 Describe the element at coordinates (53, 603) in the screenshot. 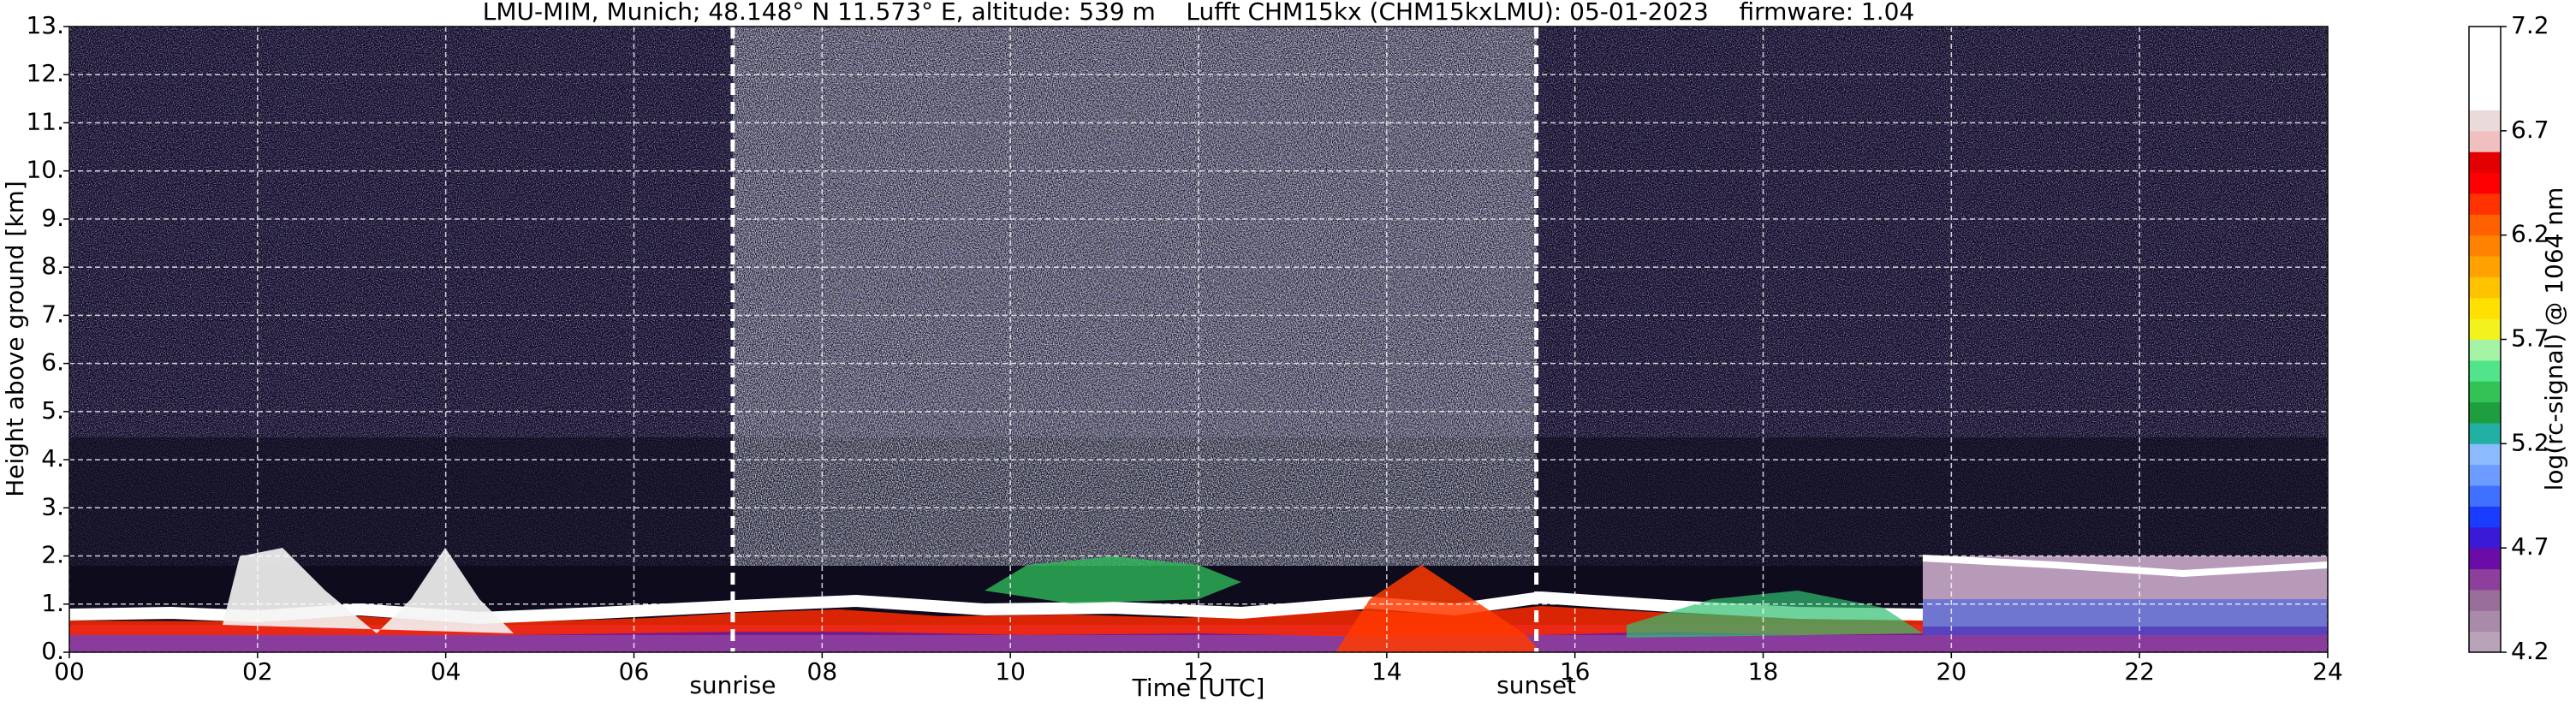

I see `y-tick-label: 1.` at that location.